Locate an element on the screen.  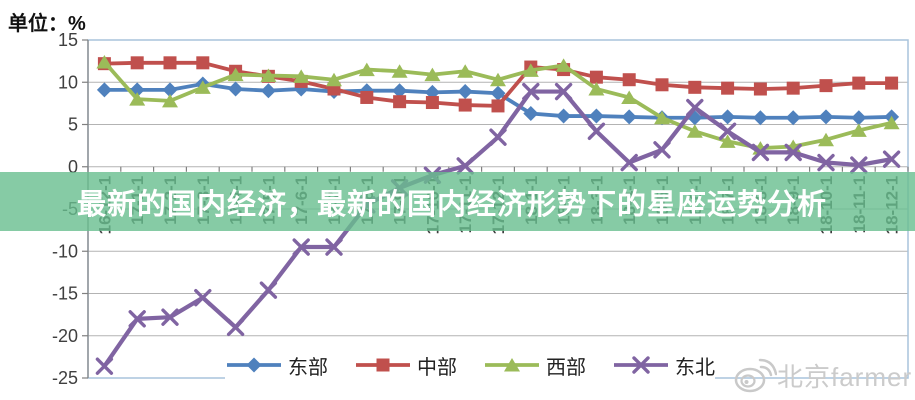
y-tick-label: 10 is located at coordinates (68, 82).